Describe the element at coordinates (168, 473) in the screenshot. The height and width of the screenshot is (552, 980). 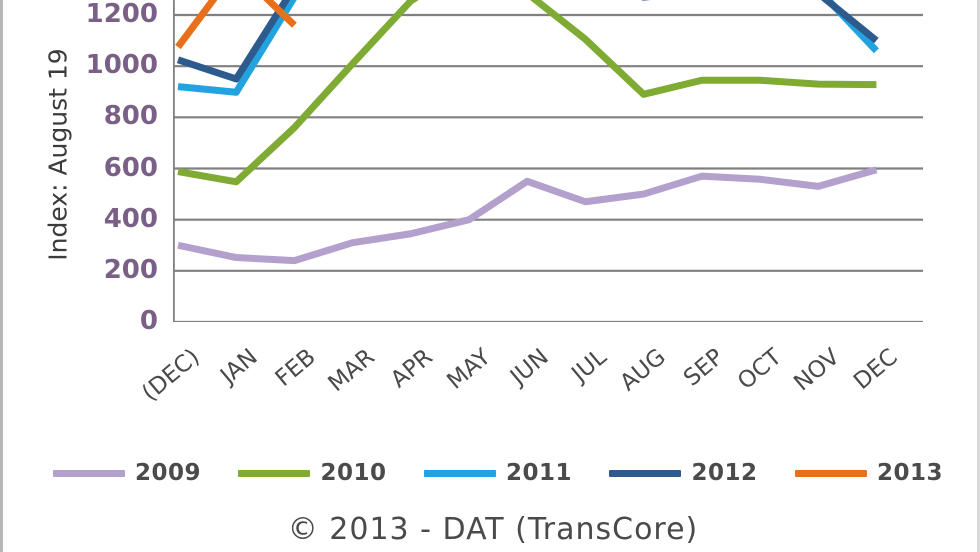
I see `legend-label: 2009` at that location.